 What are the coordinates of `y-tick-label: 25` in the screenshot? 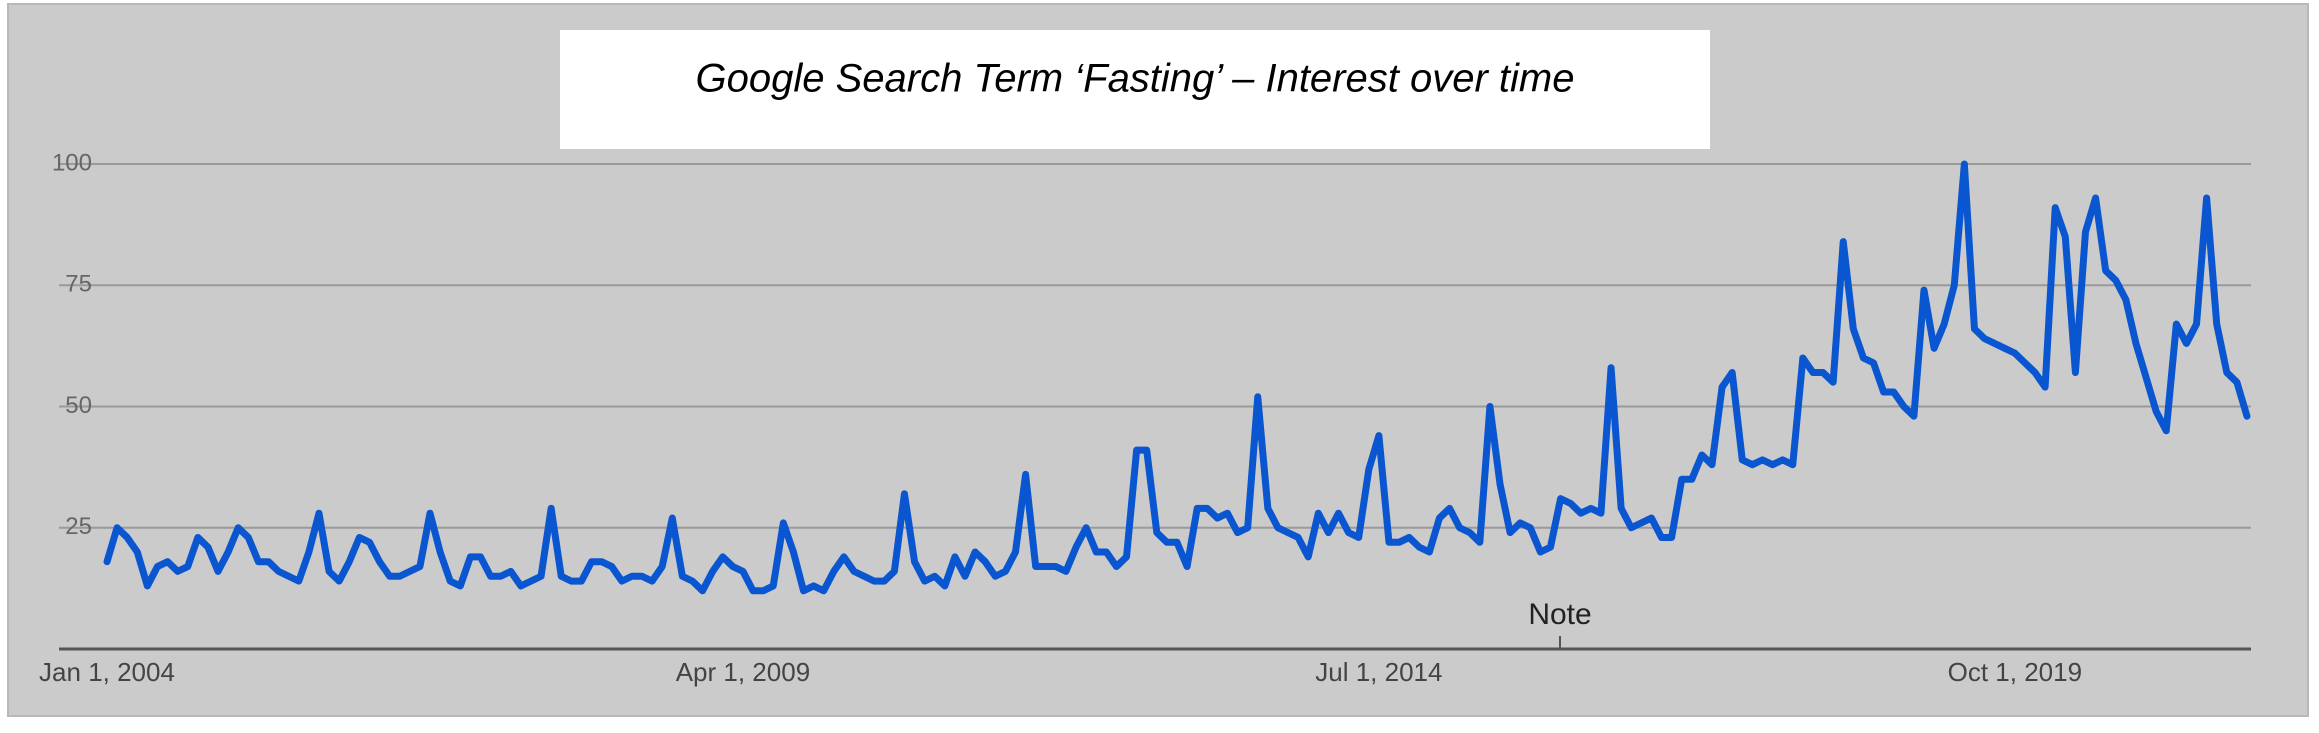 It's located at (78, 526).